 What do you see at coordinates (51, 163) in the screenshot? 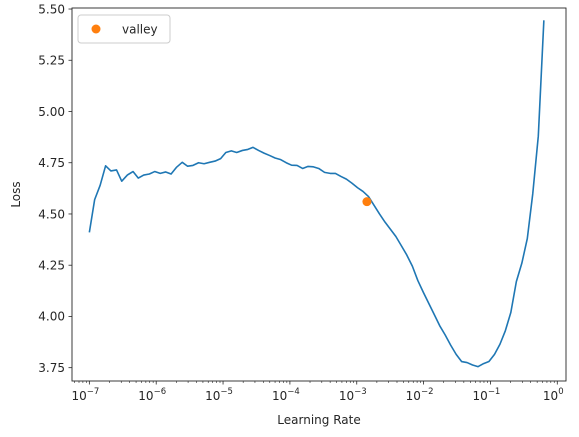
I see `y-tick-label: 4.75` at bounding box center [51, 163].